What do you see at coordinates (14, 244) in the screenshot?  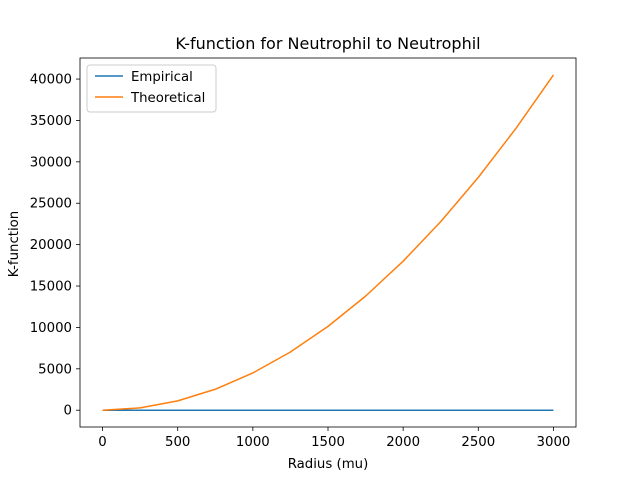 I see `y-axis-label: K-function` at bounding box center [14, 244].